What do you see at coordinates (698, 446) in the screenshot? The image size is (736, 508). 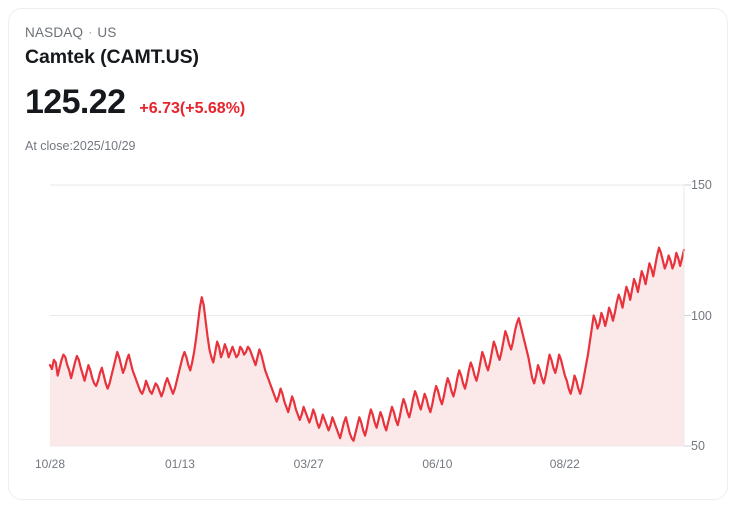 I see `y-axis-label: 50` at bounding box center [698, 446].